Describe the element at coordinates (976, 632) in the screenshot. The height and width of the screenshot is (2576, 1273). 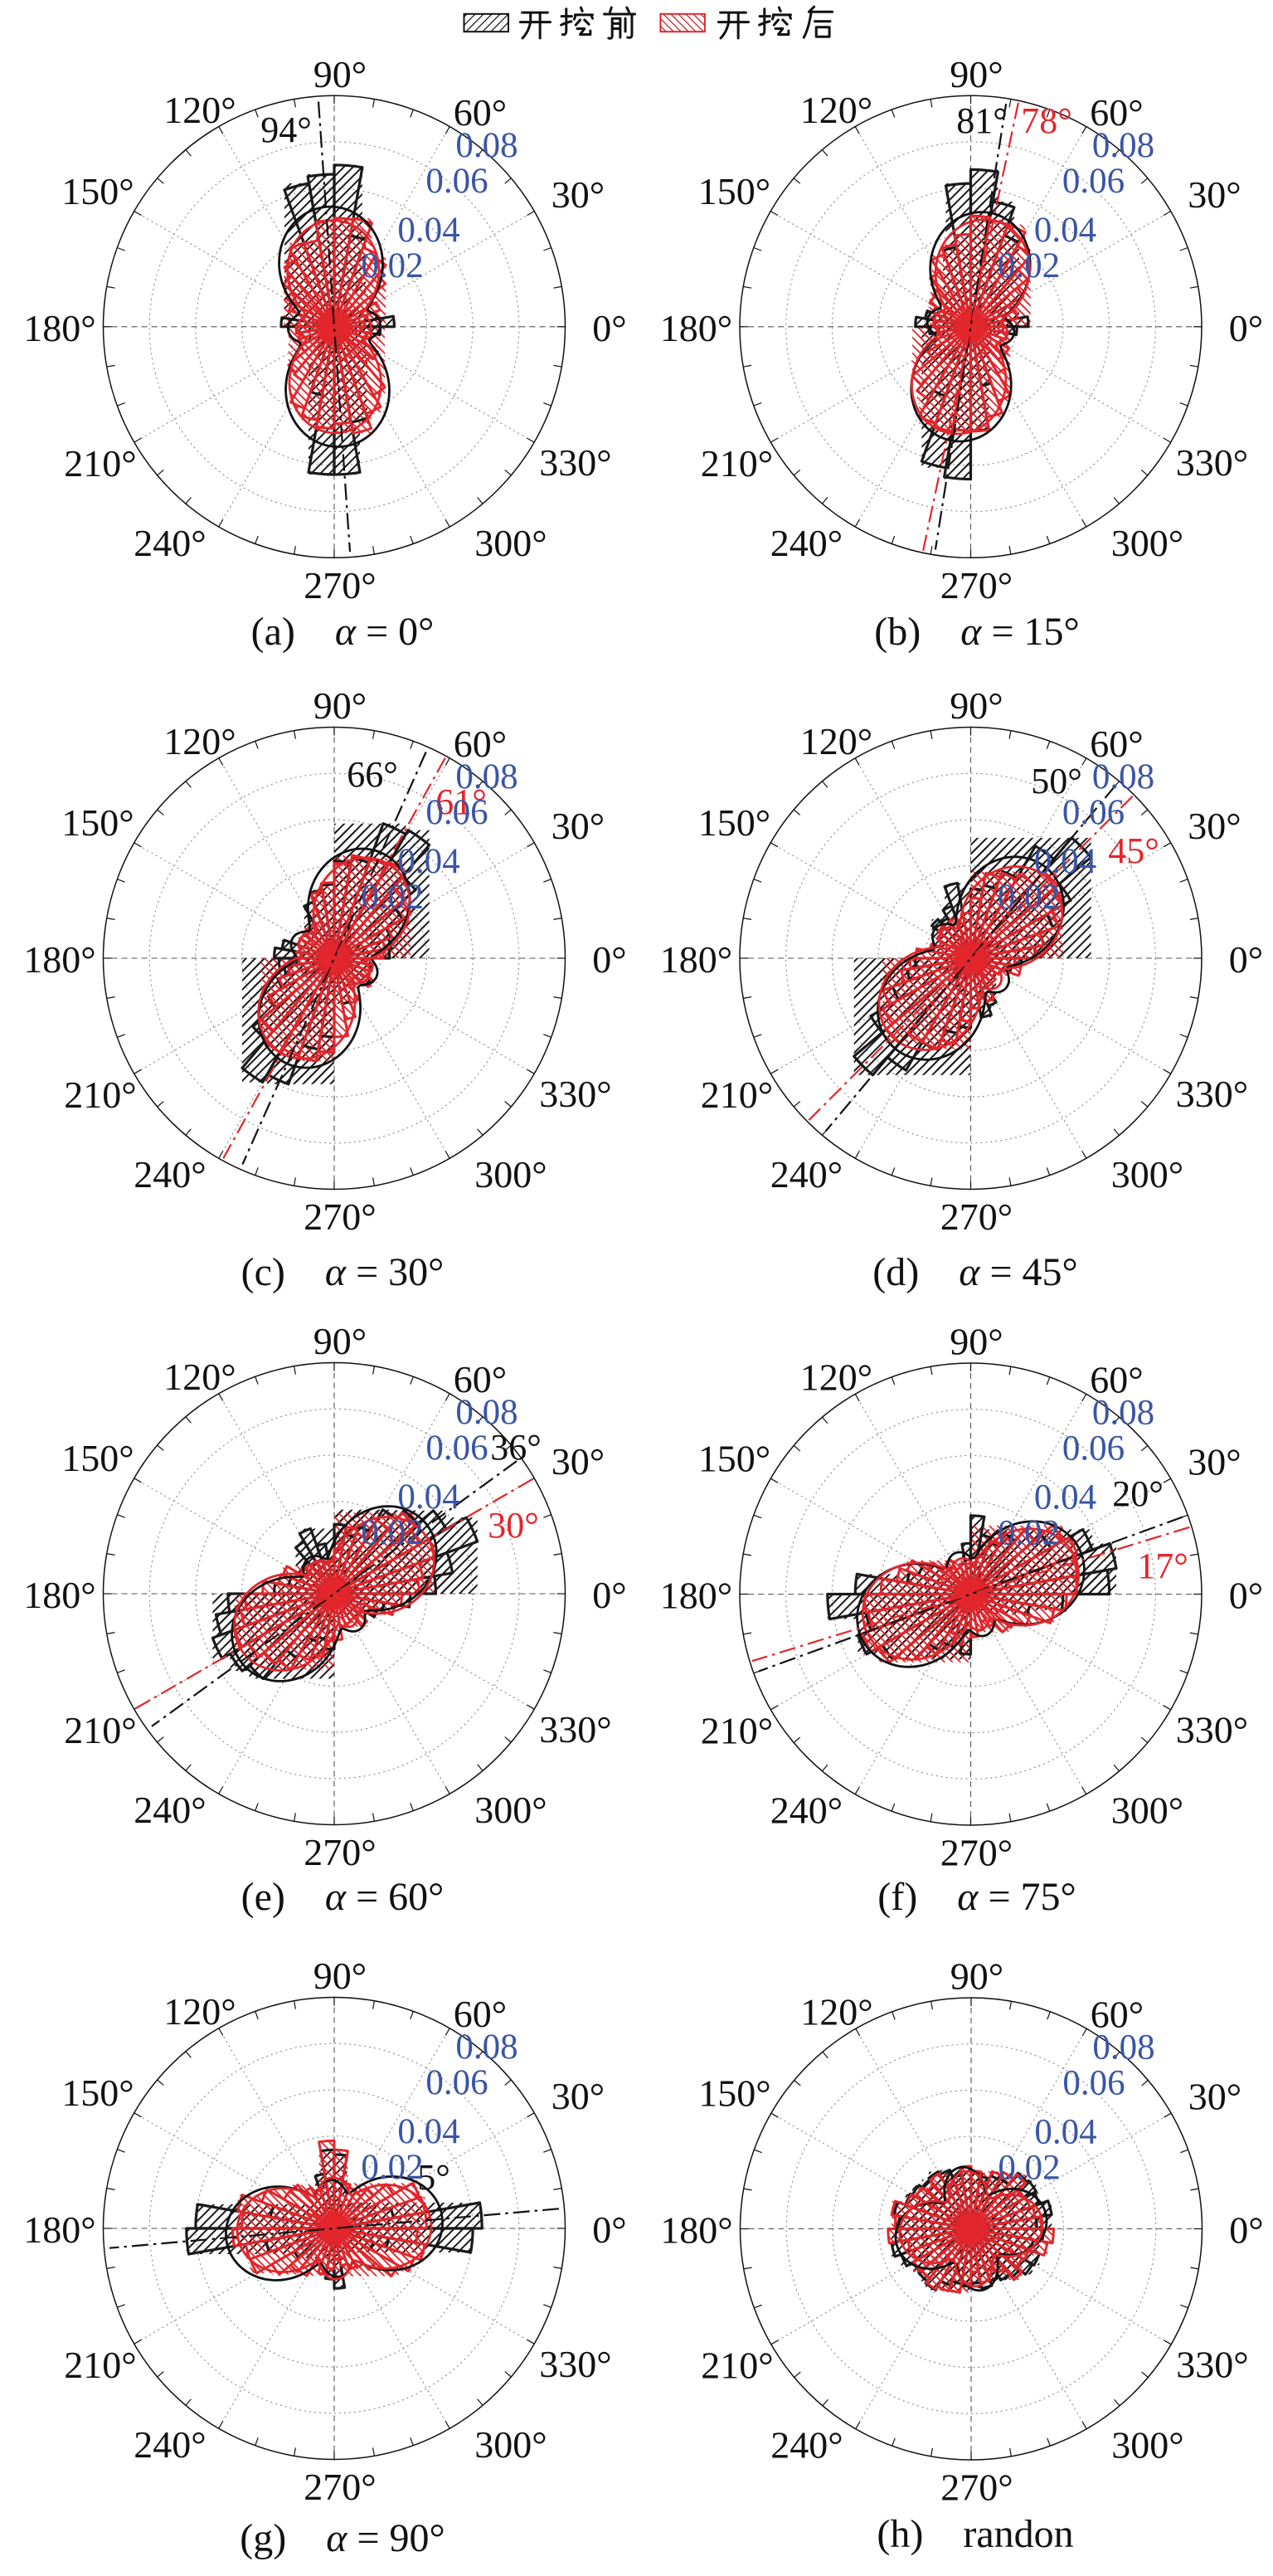
I see `svg-text: (b) α = 15°` at that location.